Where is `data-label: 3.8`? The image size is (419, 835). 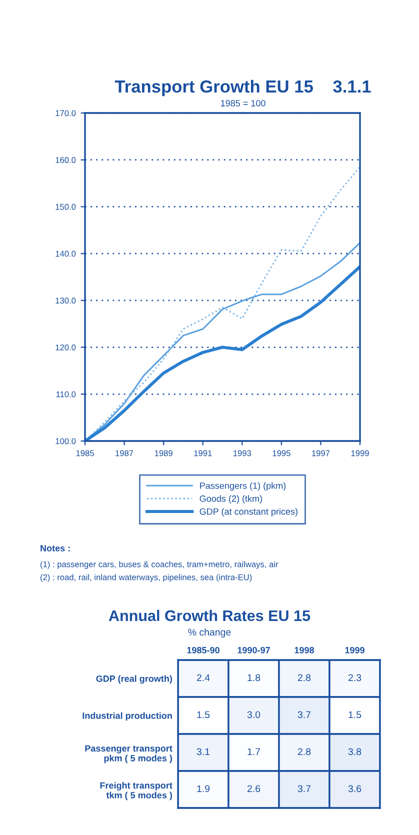
data-label: 3.8 is located at coordinates (355, 752).